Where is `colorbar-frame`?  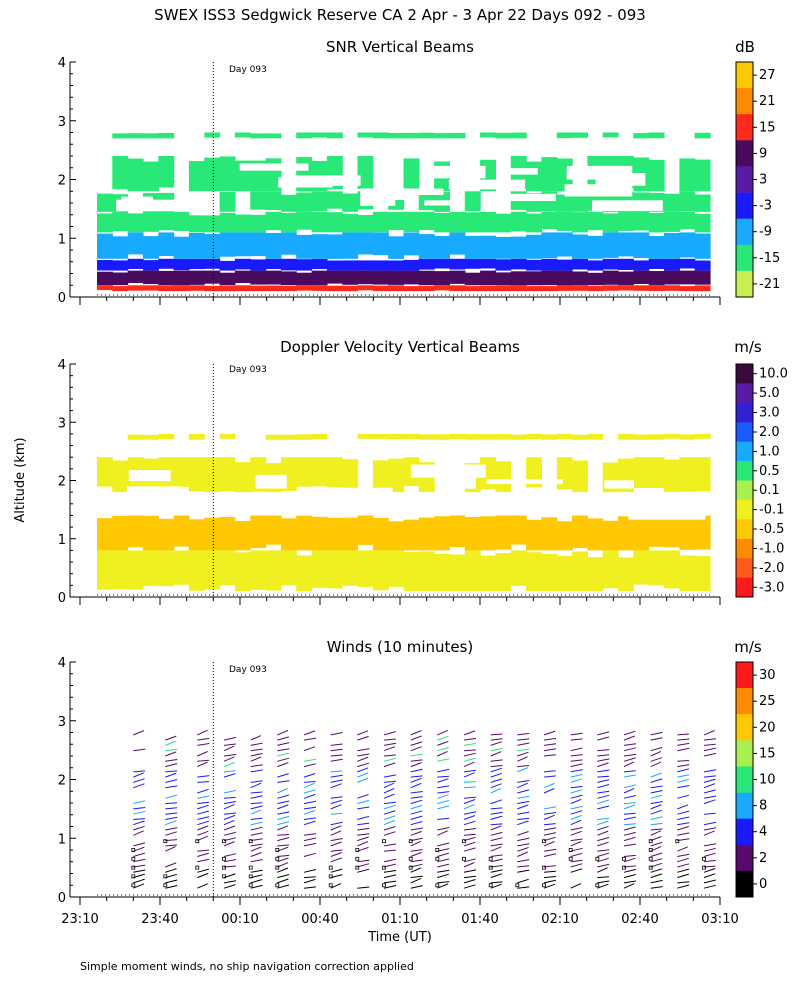 colorbar-frame is located at coordinates (744, 480).